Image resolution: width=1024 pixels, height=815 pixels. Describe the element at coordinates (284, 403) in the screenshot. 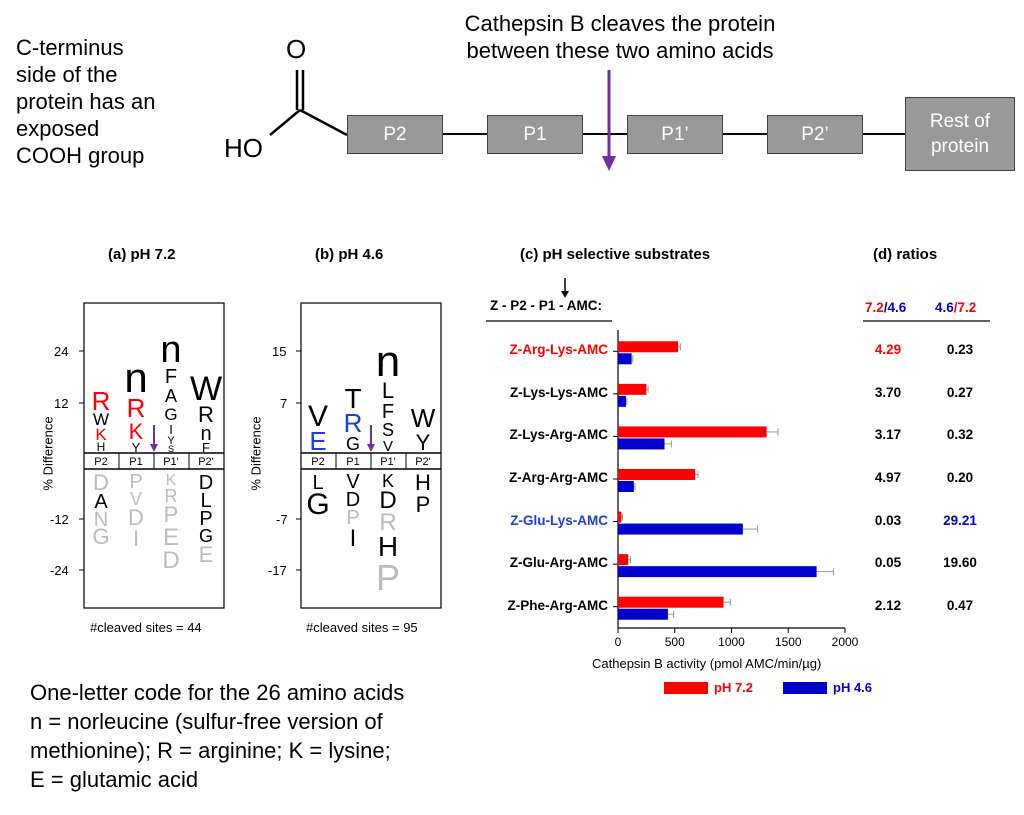

I see `panel-b-ytick: 7` at that location.